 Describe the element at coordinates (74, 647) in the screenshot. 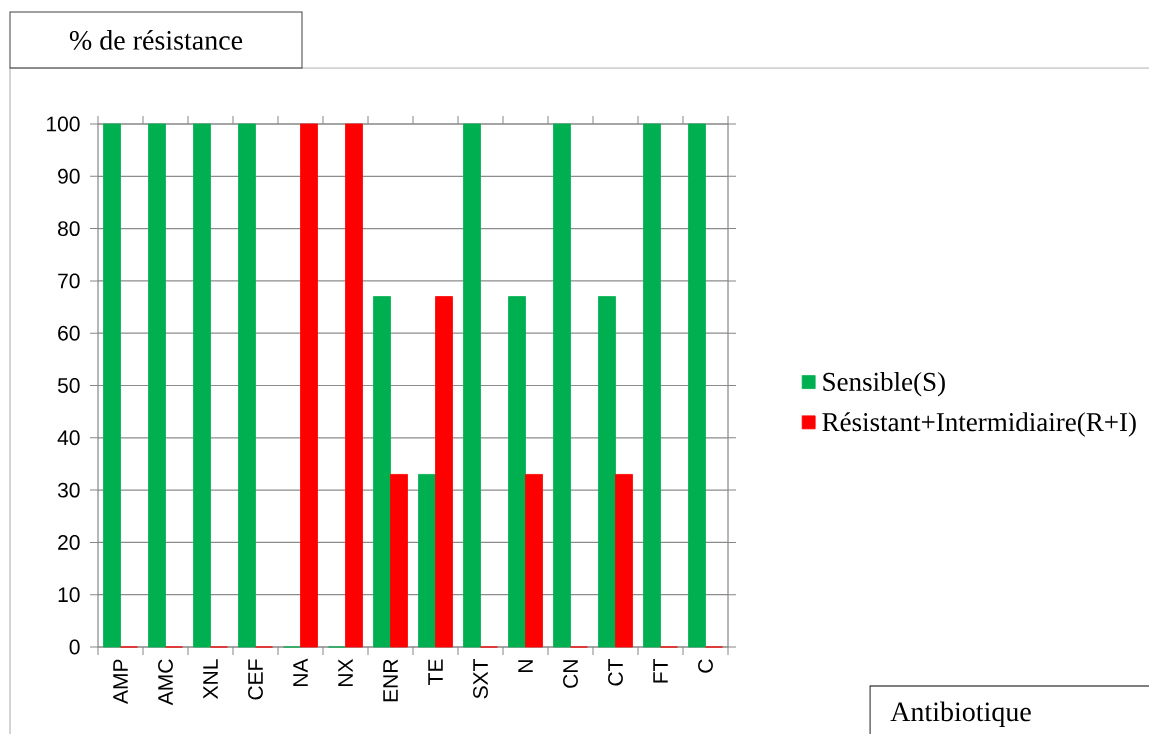

I see `y-tick-label: 0` at that location.